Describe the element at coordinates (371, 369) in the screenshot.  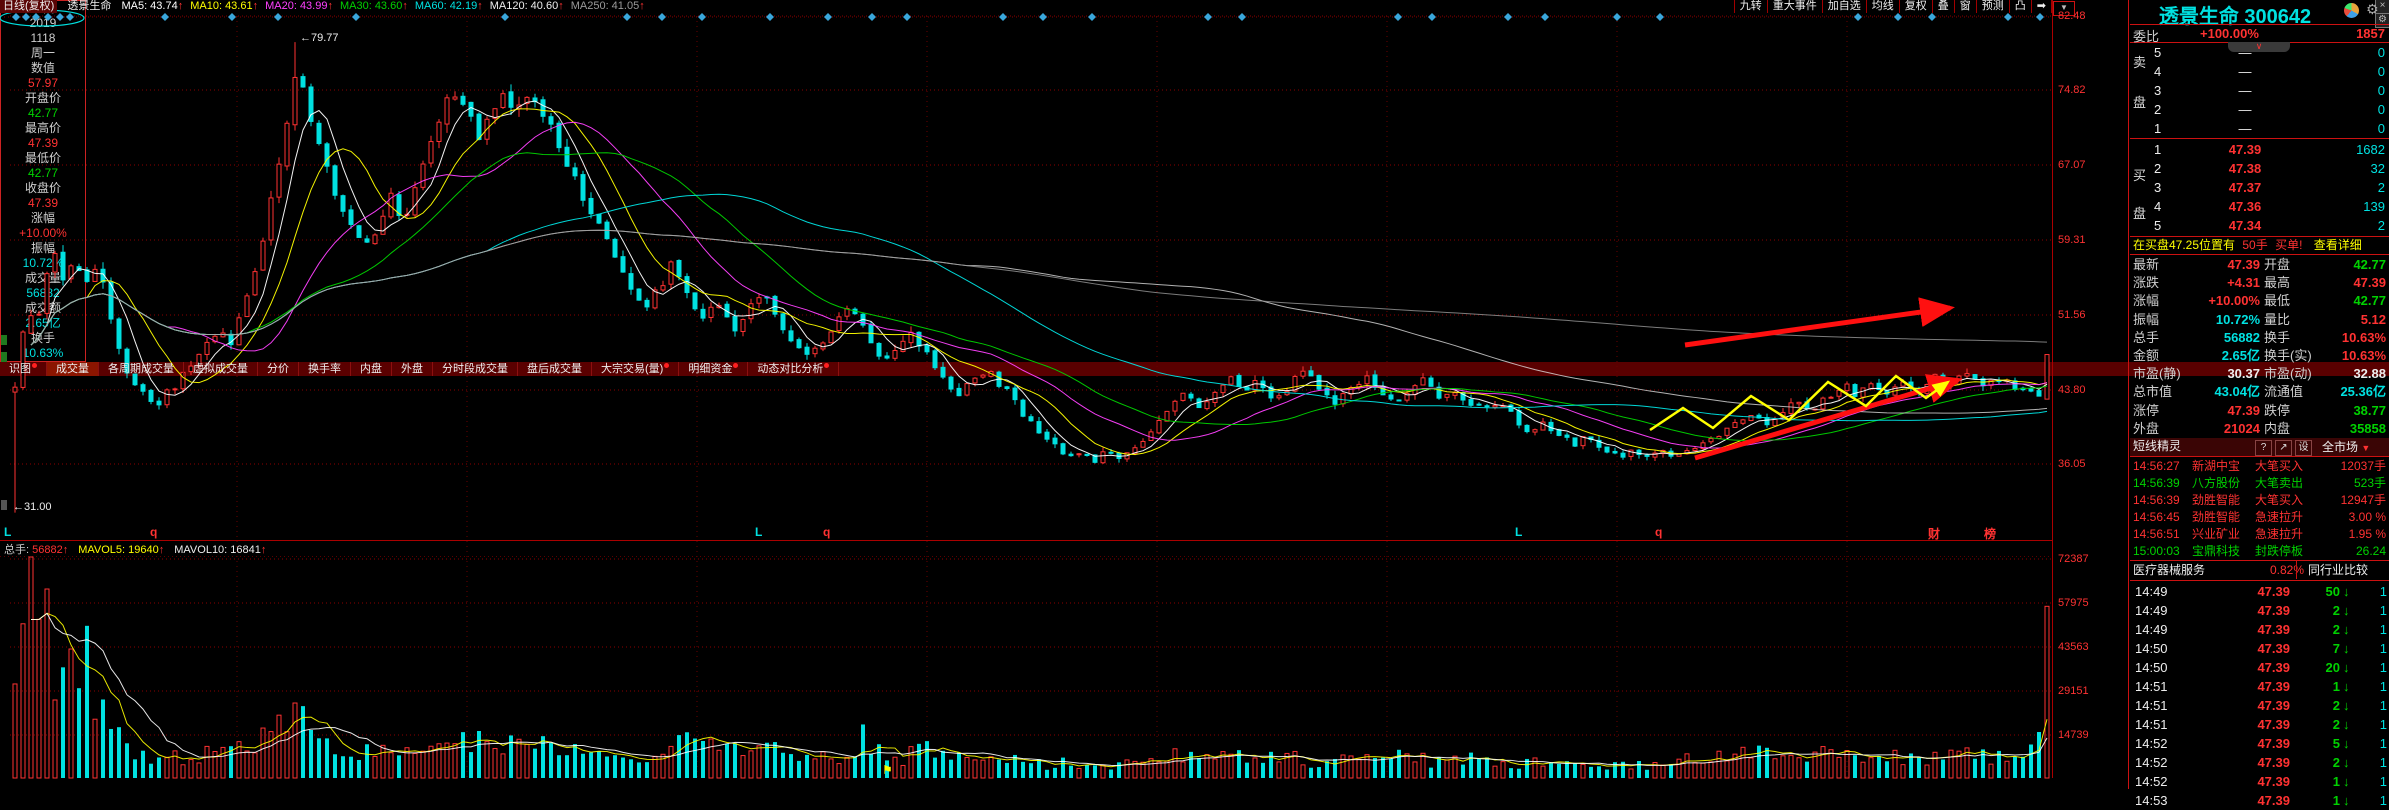
I see `indicator-tab-内盘: 内盘` at that location.